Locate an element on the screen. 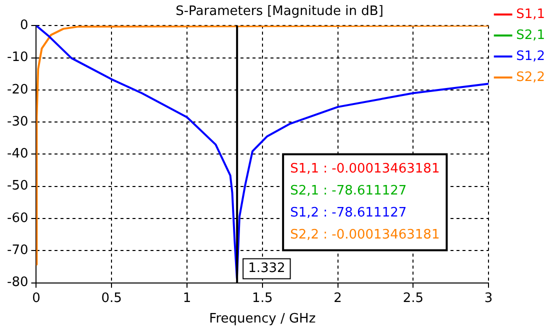  legend-label: S2,1 is located at coordinates (531, 35).